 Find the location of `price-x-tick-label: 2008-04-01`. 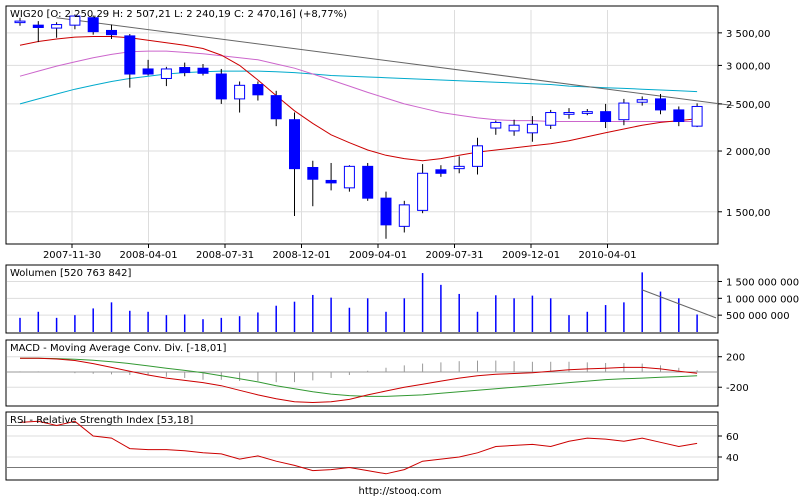

price-x-tick-label: 2008-04-01 is located at coordinates (148, 255).